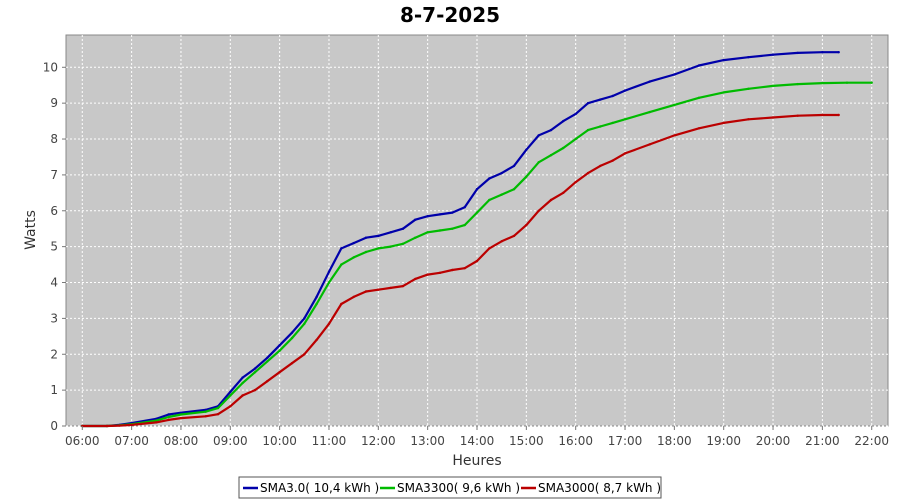 Image resolution: width=900 pixels, height=500 pixels. Describe the element at coordinates (54, 246) in the screenshot. I see `y-axis: 0 1 2 3 4 5 6 7 8 9 10` at that location.